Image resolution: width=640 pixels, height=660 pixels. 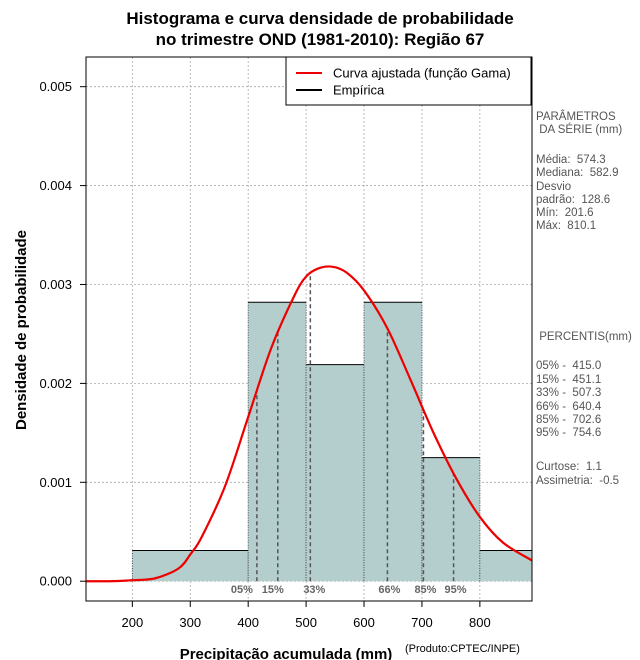 I want to click on param-media: Média: 574.3, so click(x=571, y=160).